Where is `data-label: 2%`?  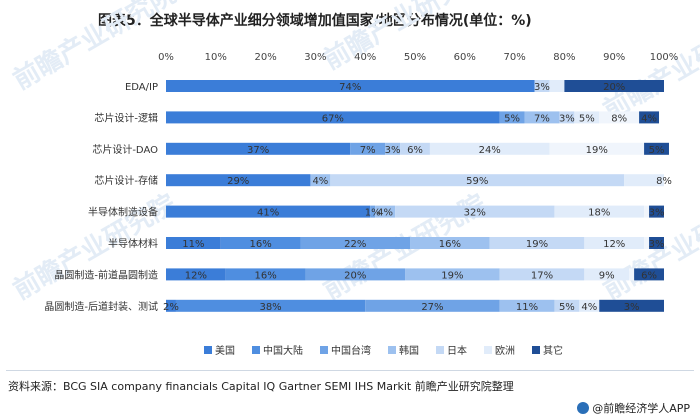 data-label: 2% is located at coordinates (171, 307).